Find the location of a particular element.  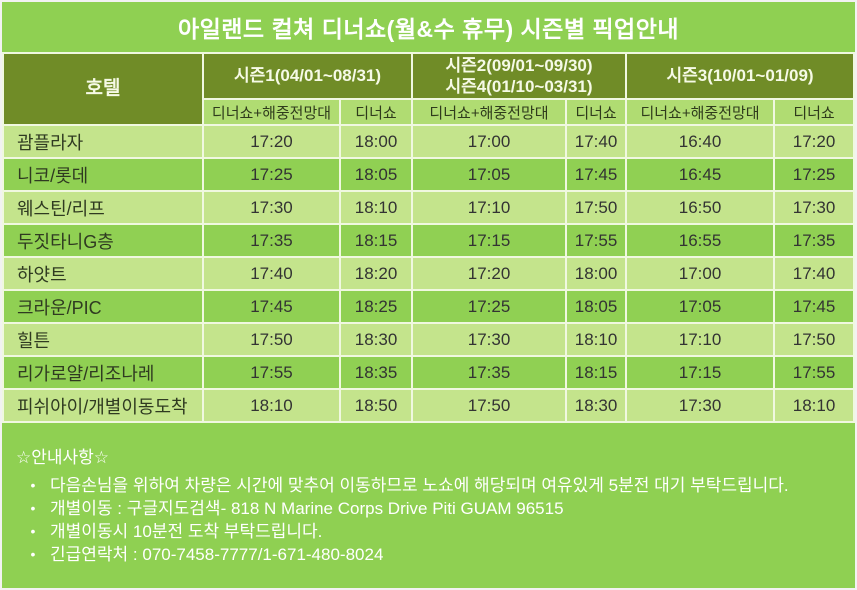

table-row: 힐튼 17:50 18:30 17:30 18:10 17:10 17:50 is located at coordinates (428, 339).